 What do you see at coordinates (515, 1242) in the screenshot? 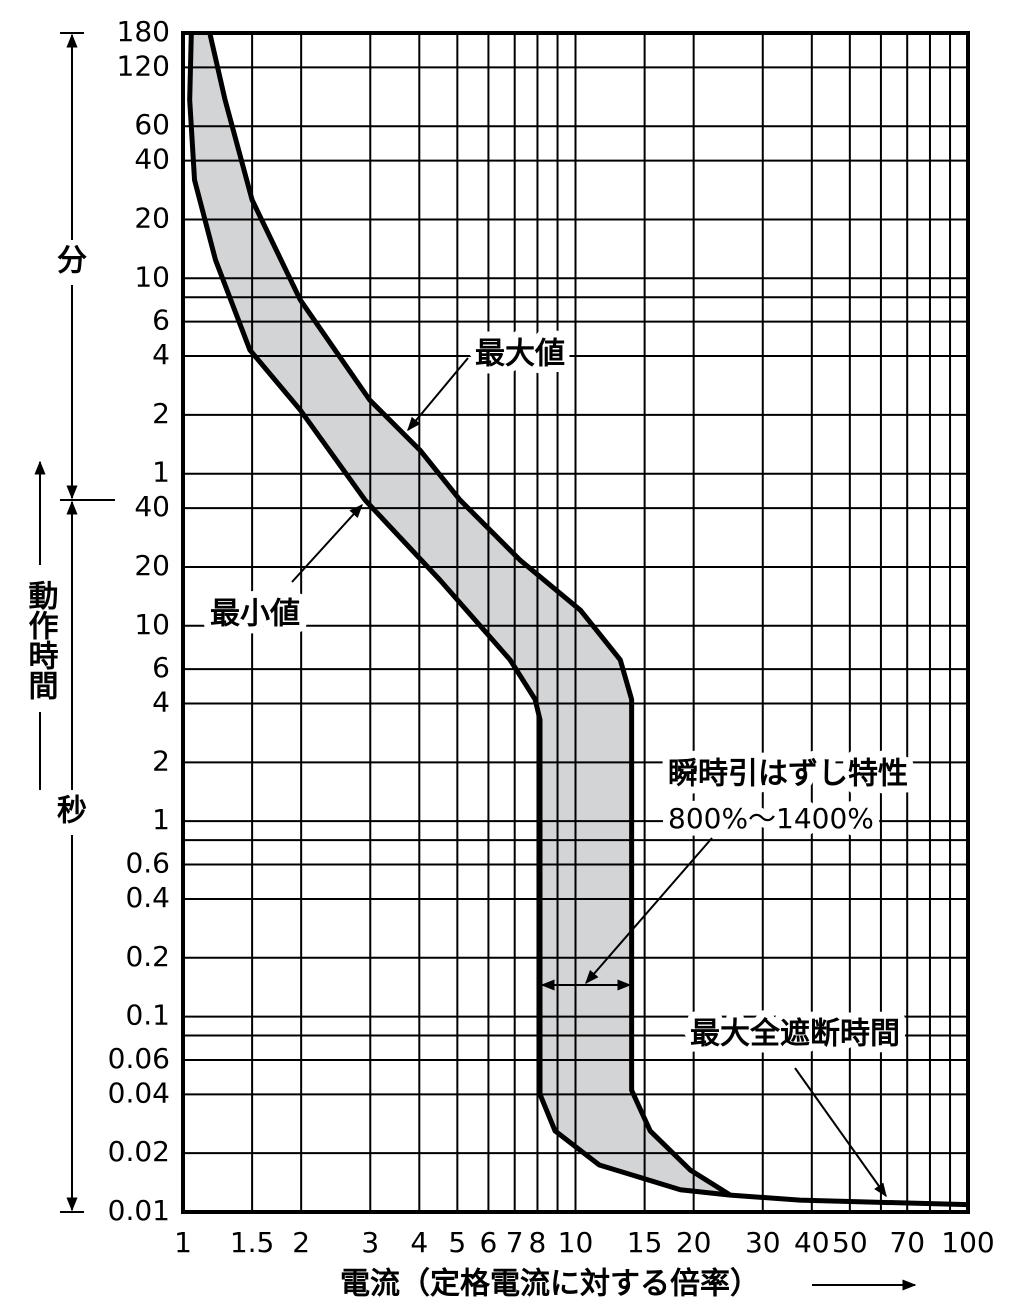
I see `x-tick-label: 7` at bounding box center [515, 1242].